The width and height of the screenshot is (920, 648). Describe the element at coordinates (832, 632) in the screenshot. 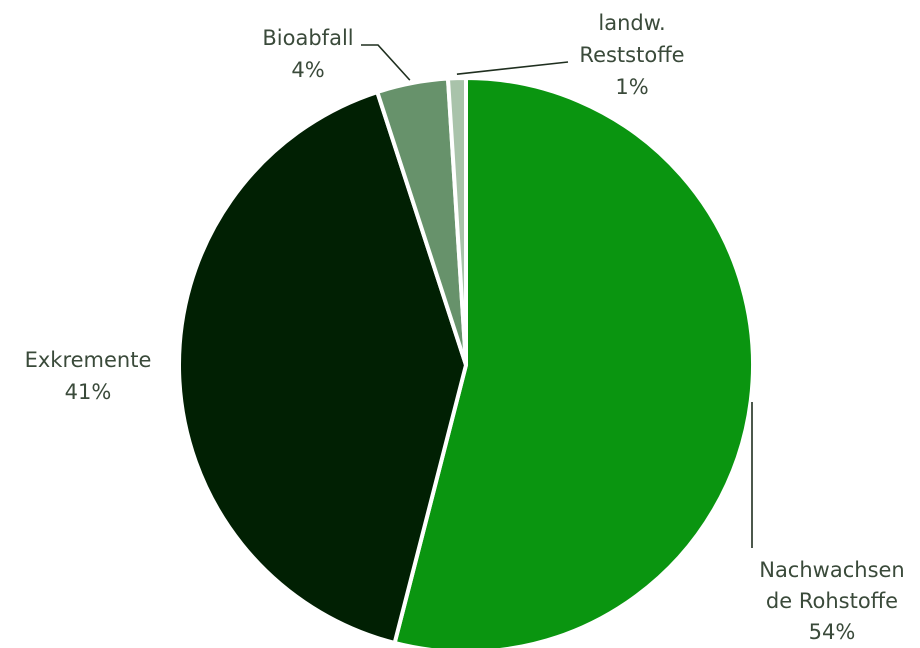

I see `slice-value-label: 54%` at that location.